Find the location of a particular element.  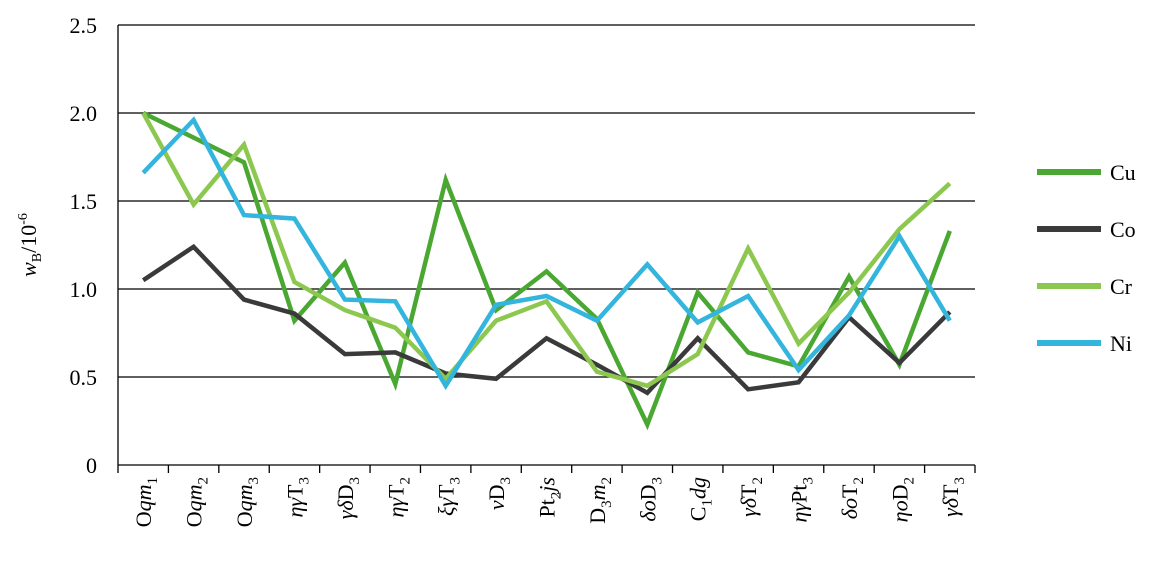

y-tick-label: 1.0 is located at coordinates (84, 289).